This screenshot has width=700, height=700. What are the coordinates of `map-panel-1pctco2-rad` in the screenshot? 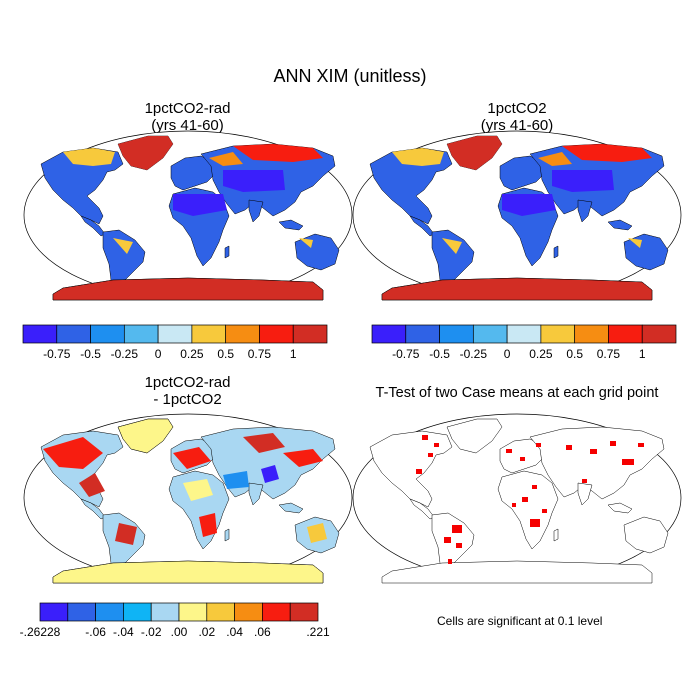 It's located at (188, 215).